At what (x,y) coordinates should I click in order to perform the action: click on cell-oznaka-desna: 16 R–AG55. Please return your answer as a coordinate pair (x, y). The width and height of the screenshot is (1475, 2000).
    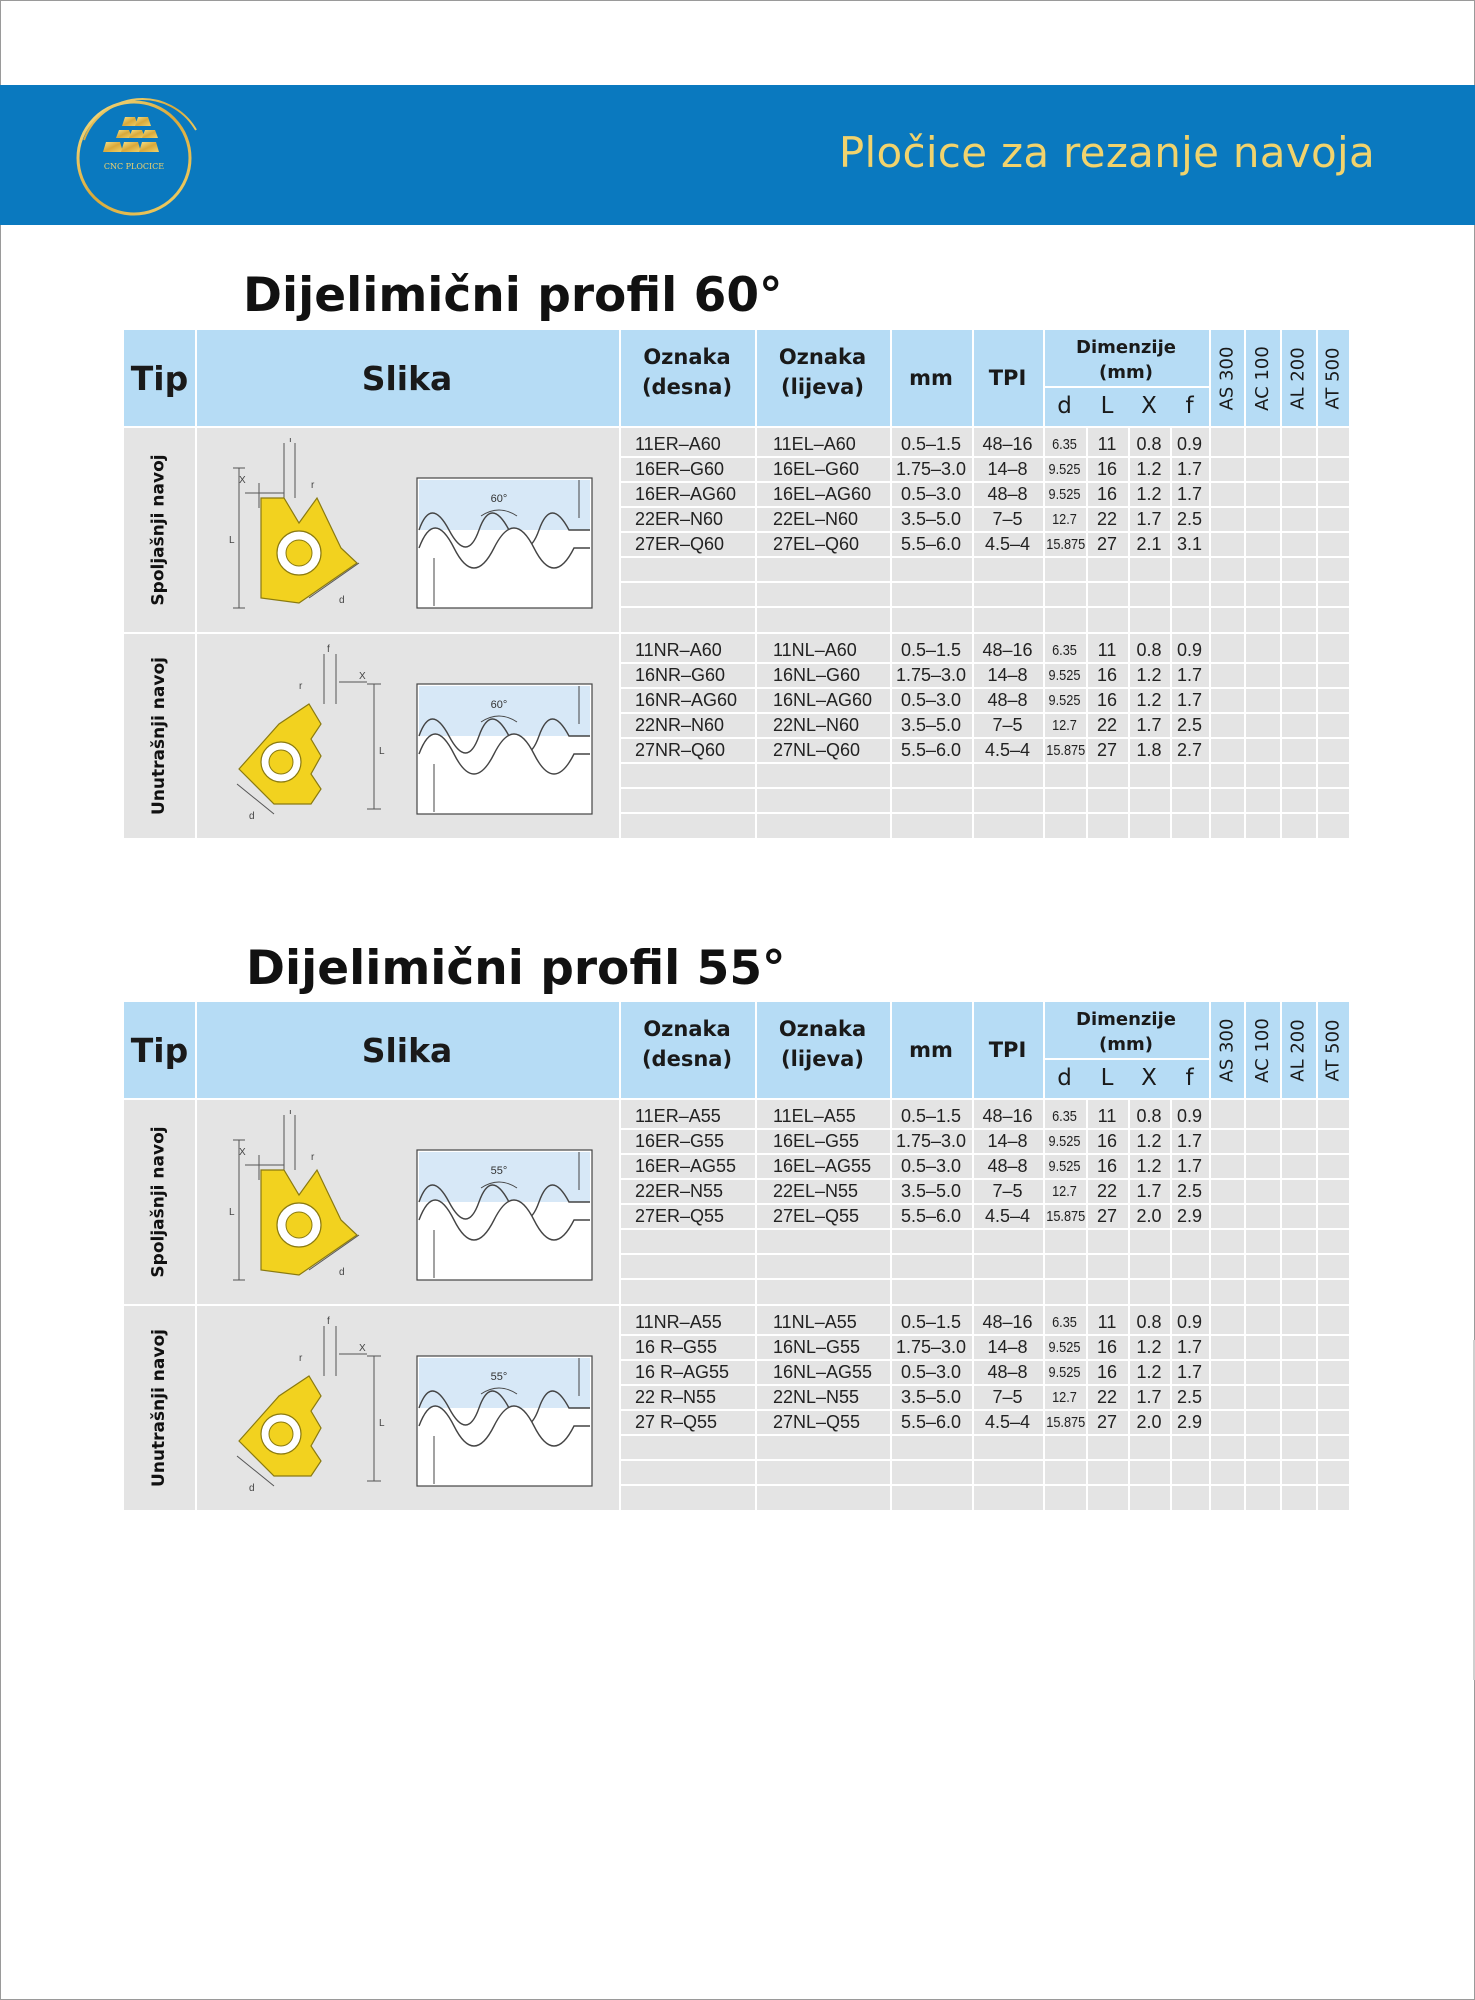
    Looking at the image, I should click on (682, 1372).